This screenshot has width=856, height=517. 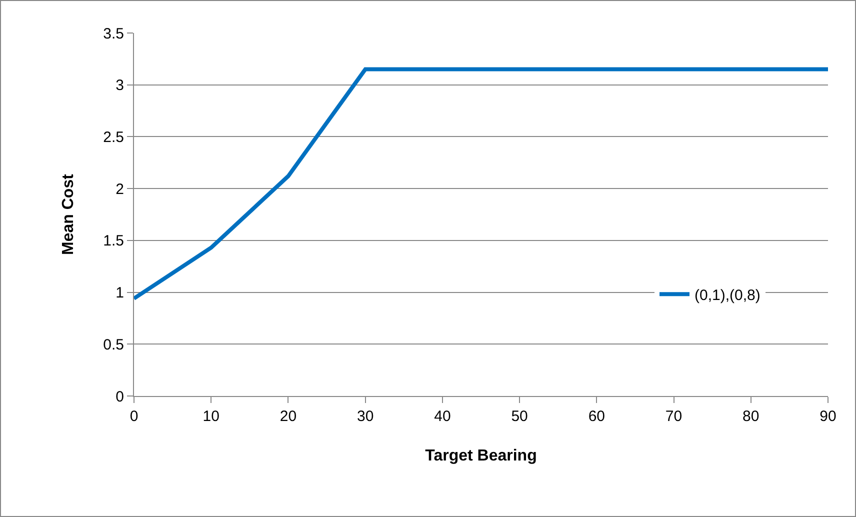 What do you see at coordinates (828, 416) in the screenshot?
I see `x-tick-label: 90` at bounding box center [828, 416].